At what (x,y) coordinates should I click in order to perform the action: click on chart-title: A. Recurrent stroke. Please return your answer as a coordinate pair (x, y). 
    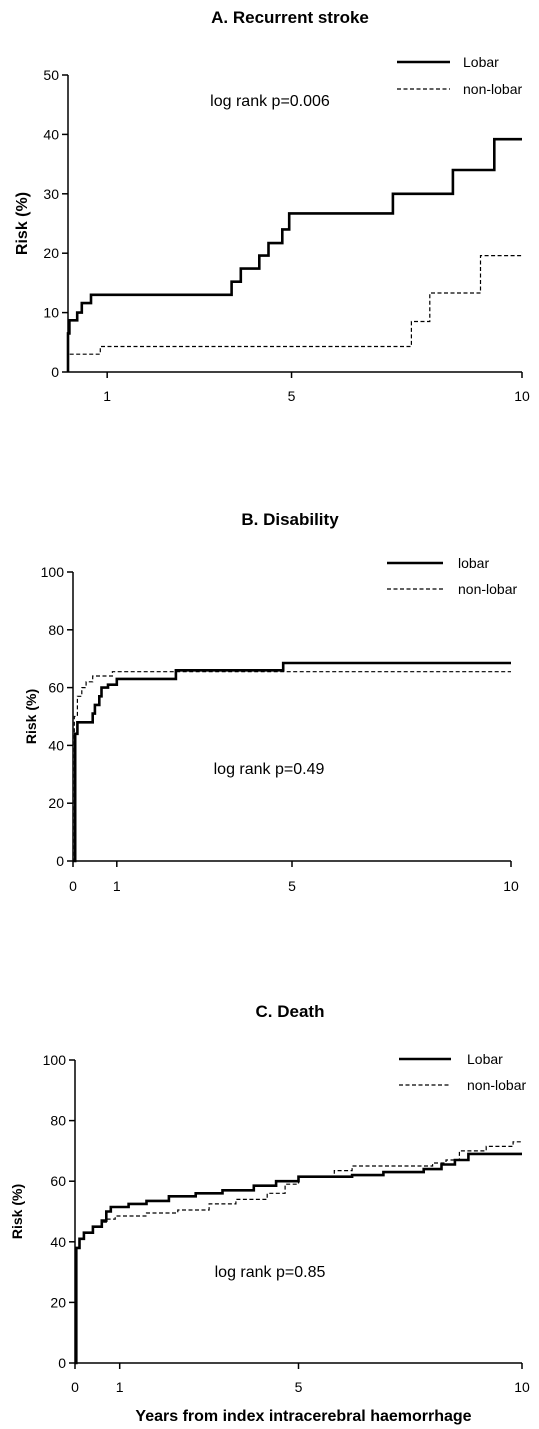
    Looking at the image, I should click on (290, 17).